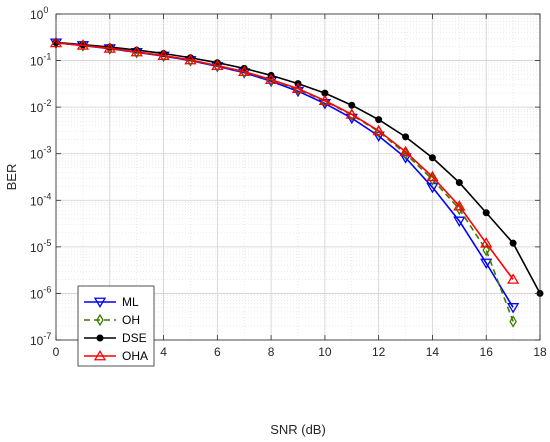 This screenshot has height=442, width=550. What do you see at coordinates (135, 356) in the screenshot?
I see `legend-label: OHA` at bounding box center [135, 356].